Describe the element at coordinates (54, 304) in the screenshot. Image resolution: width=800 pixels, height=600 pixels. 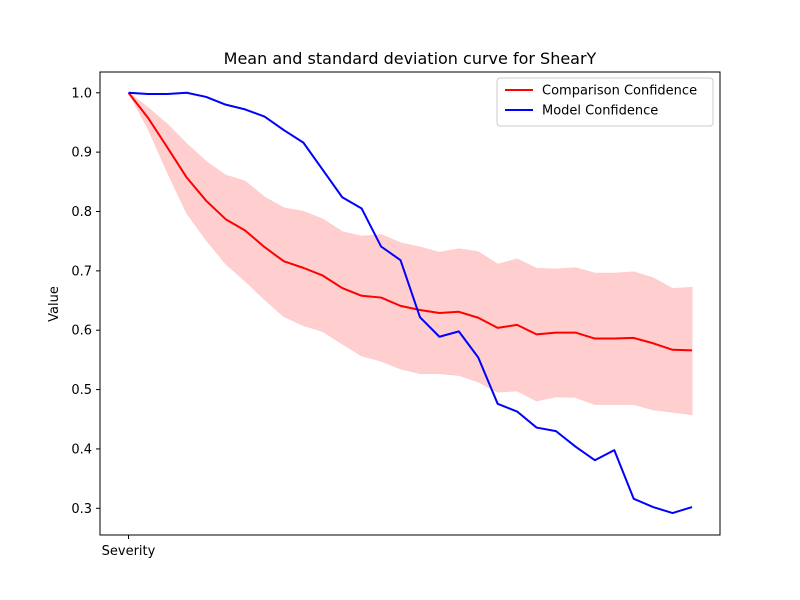
I see `y-axis-label: Value` at that location.